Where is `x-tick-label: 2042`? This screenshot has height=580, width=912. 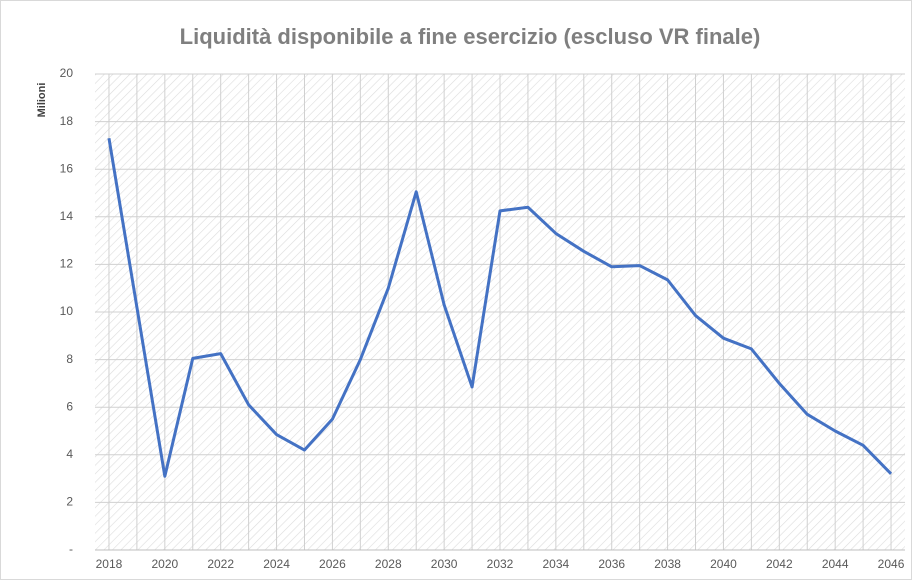
x-tick-label: 2042 is located at coordinates (779, 564).